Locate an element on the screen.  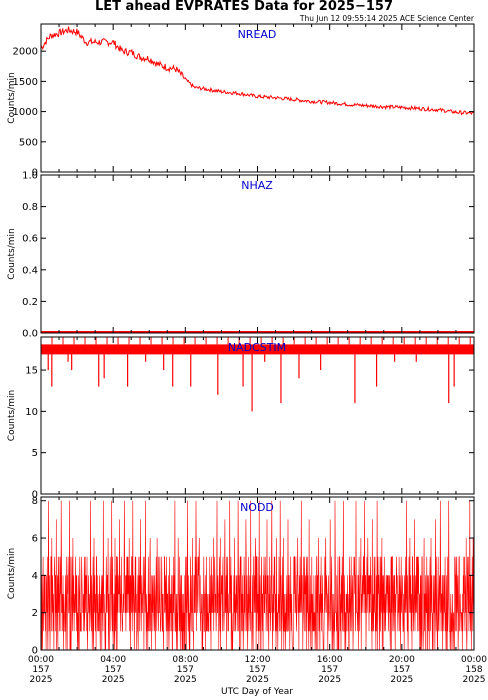
y-tick-label: 1000 is located at coordinates (25, 112).